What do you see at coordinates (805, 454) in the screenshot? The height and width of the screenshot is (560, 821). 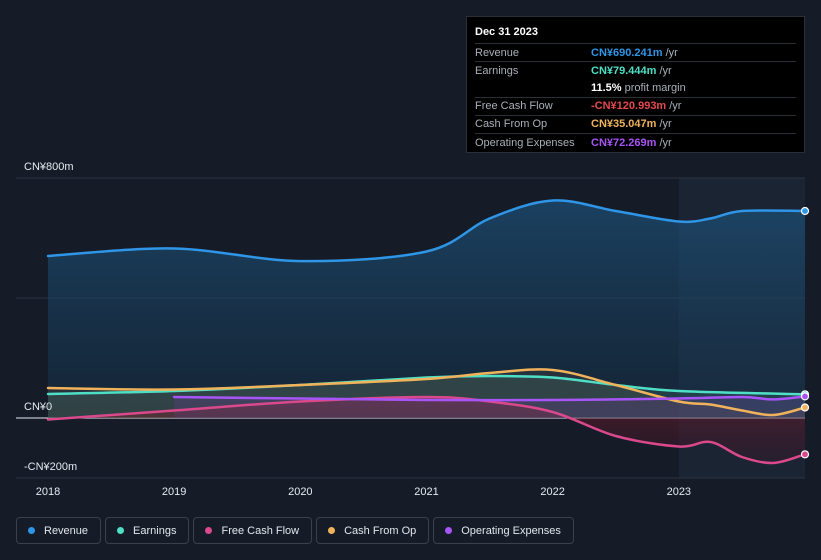 I see `free-cash-flow-end-dot` at bounding box center [805, 454].